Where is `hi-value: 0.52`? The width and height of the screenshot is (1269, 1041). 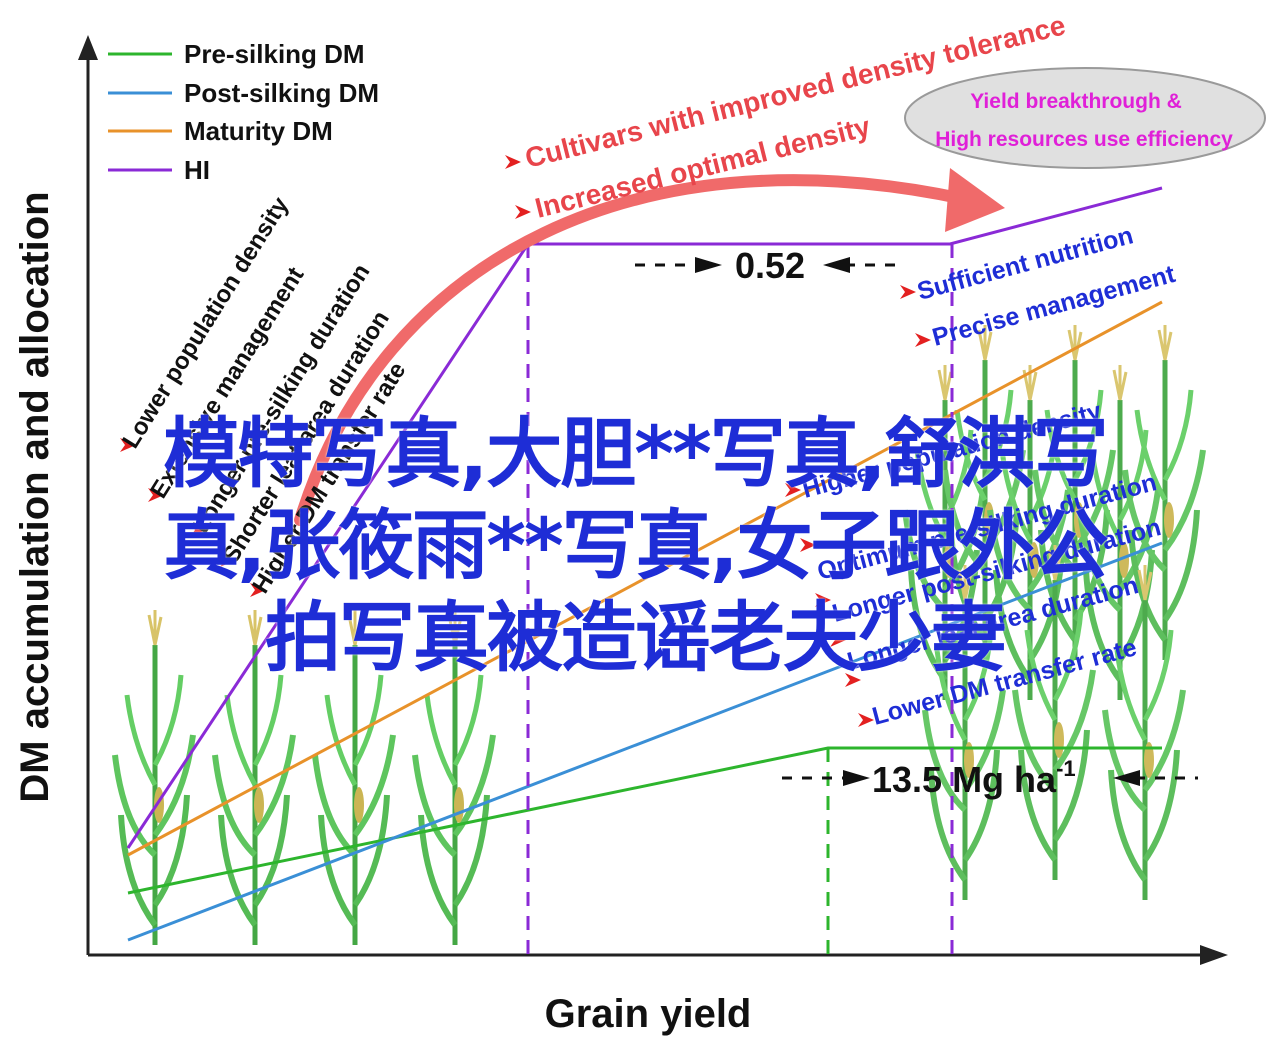
hi-value: 0.52 is located at coordinates (770, 265).